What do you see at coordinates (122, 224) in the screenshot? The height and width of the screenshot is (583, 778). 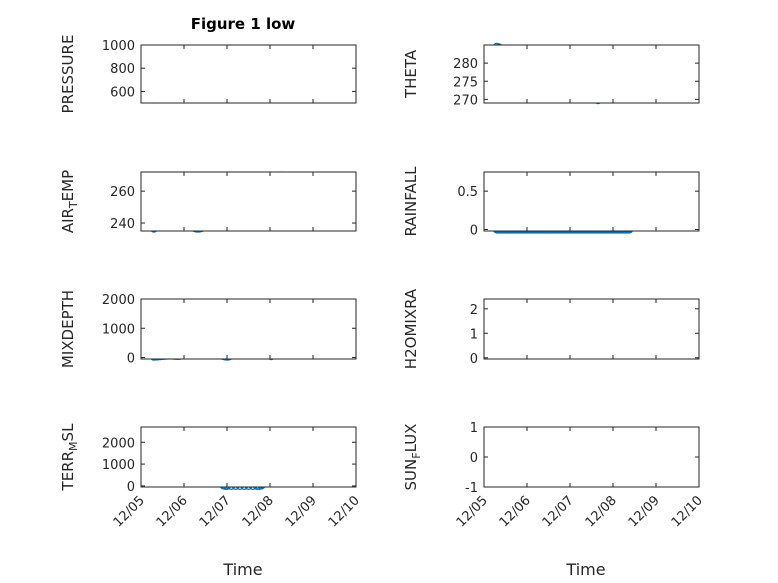 I see `y-tick-label: 240` at bounding box center [122, 224].